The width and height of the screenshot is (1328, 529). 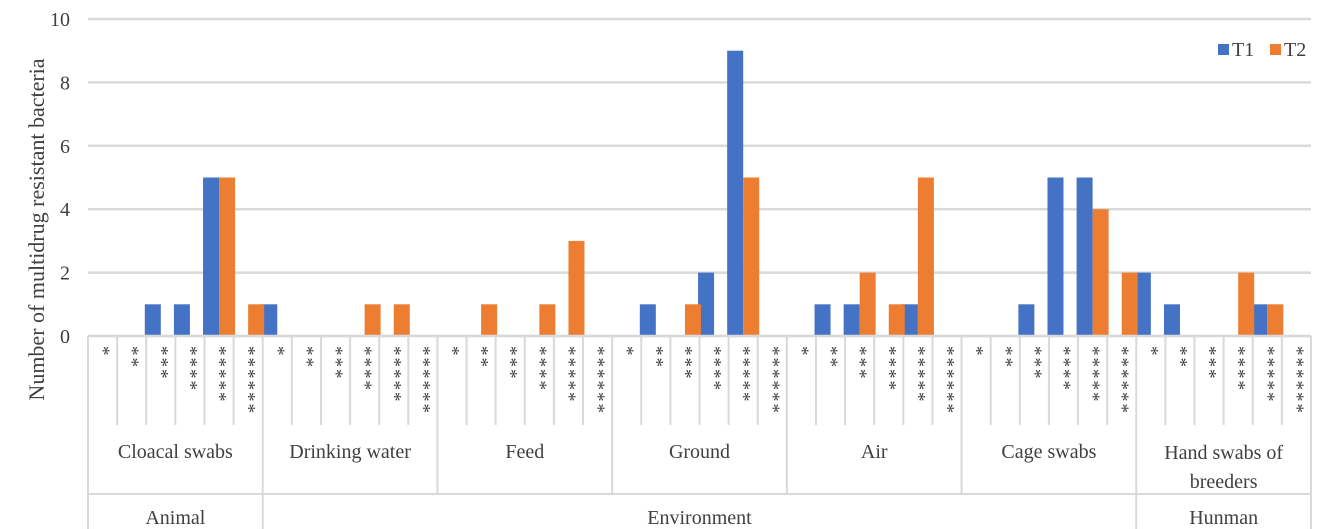 What do you see at coordinates (1243, 50) in the screenshot?
I see `legend-label: T1` at bounding box center [1243, 50].